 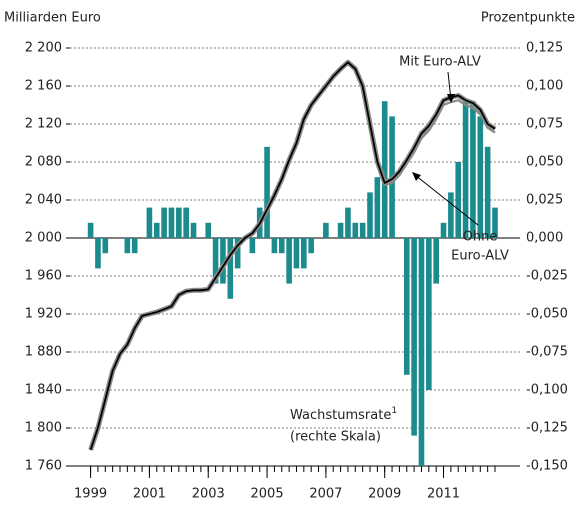 I want to click on y2-tick-label: -0,100, so click(x=547, y=390).